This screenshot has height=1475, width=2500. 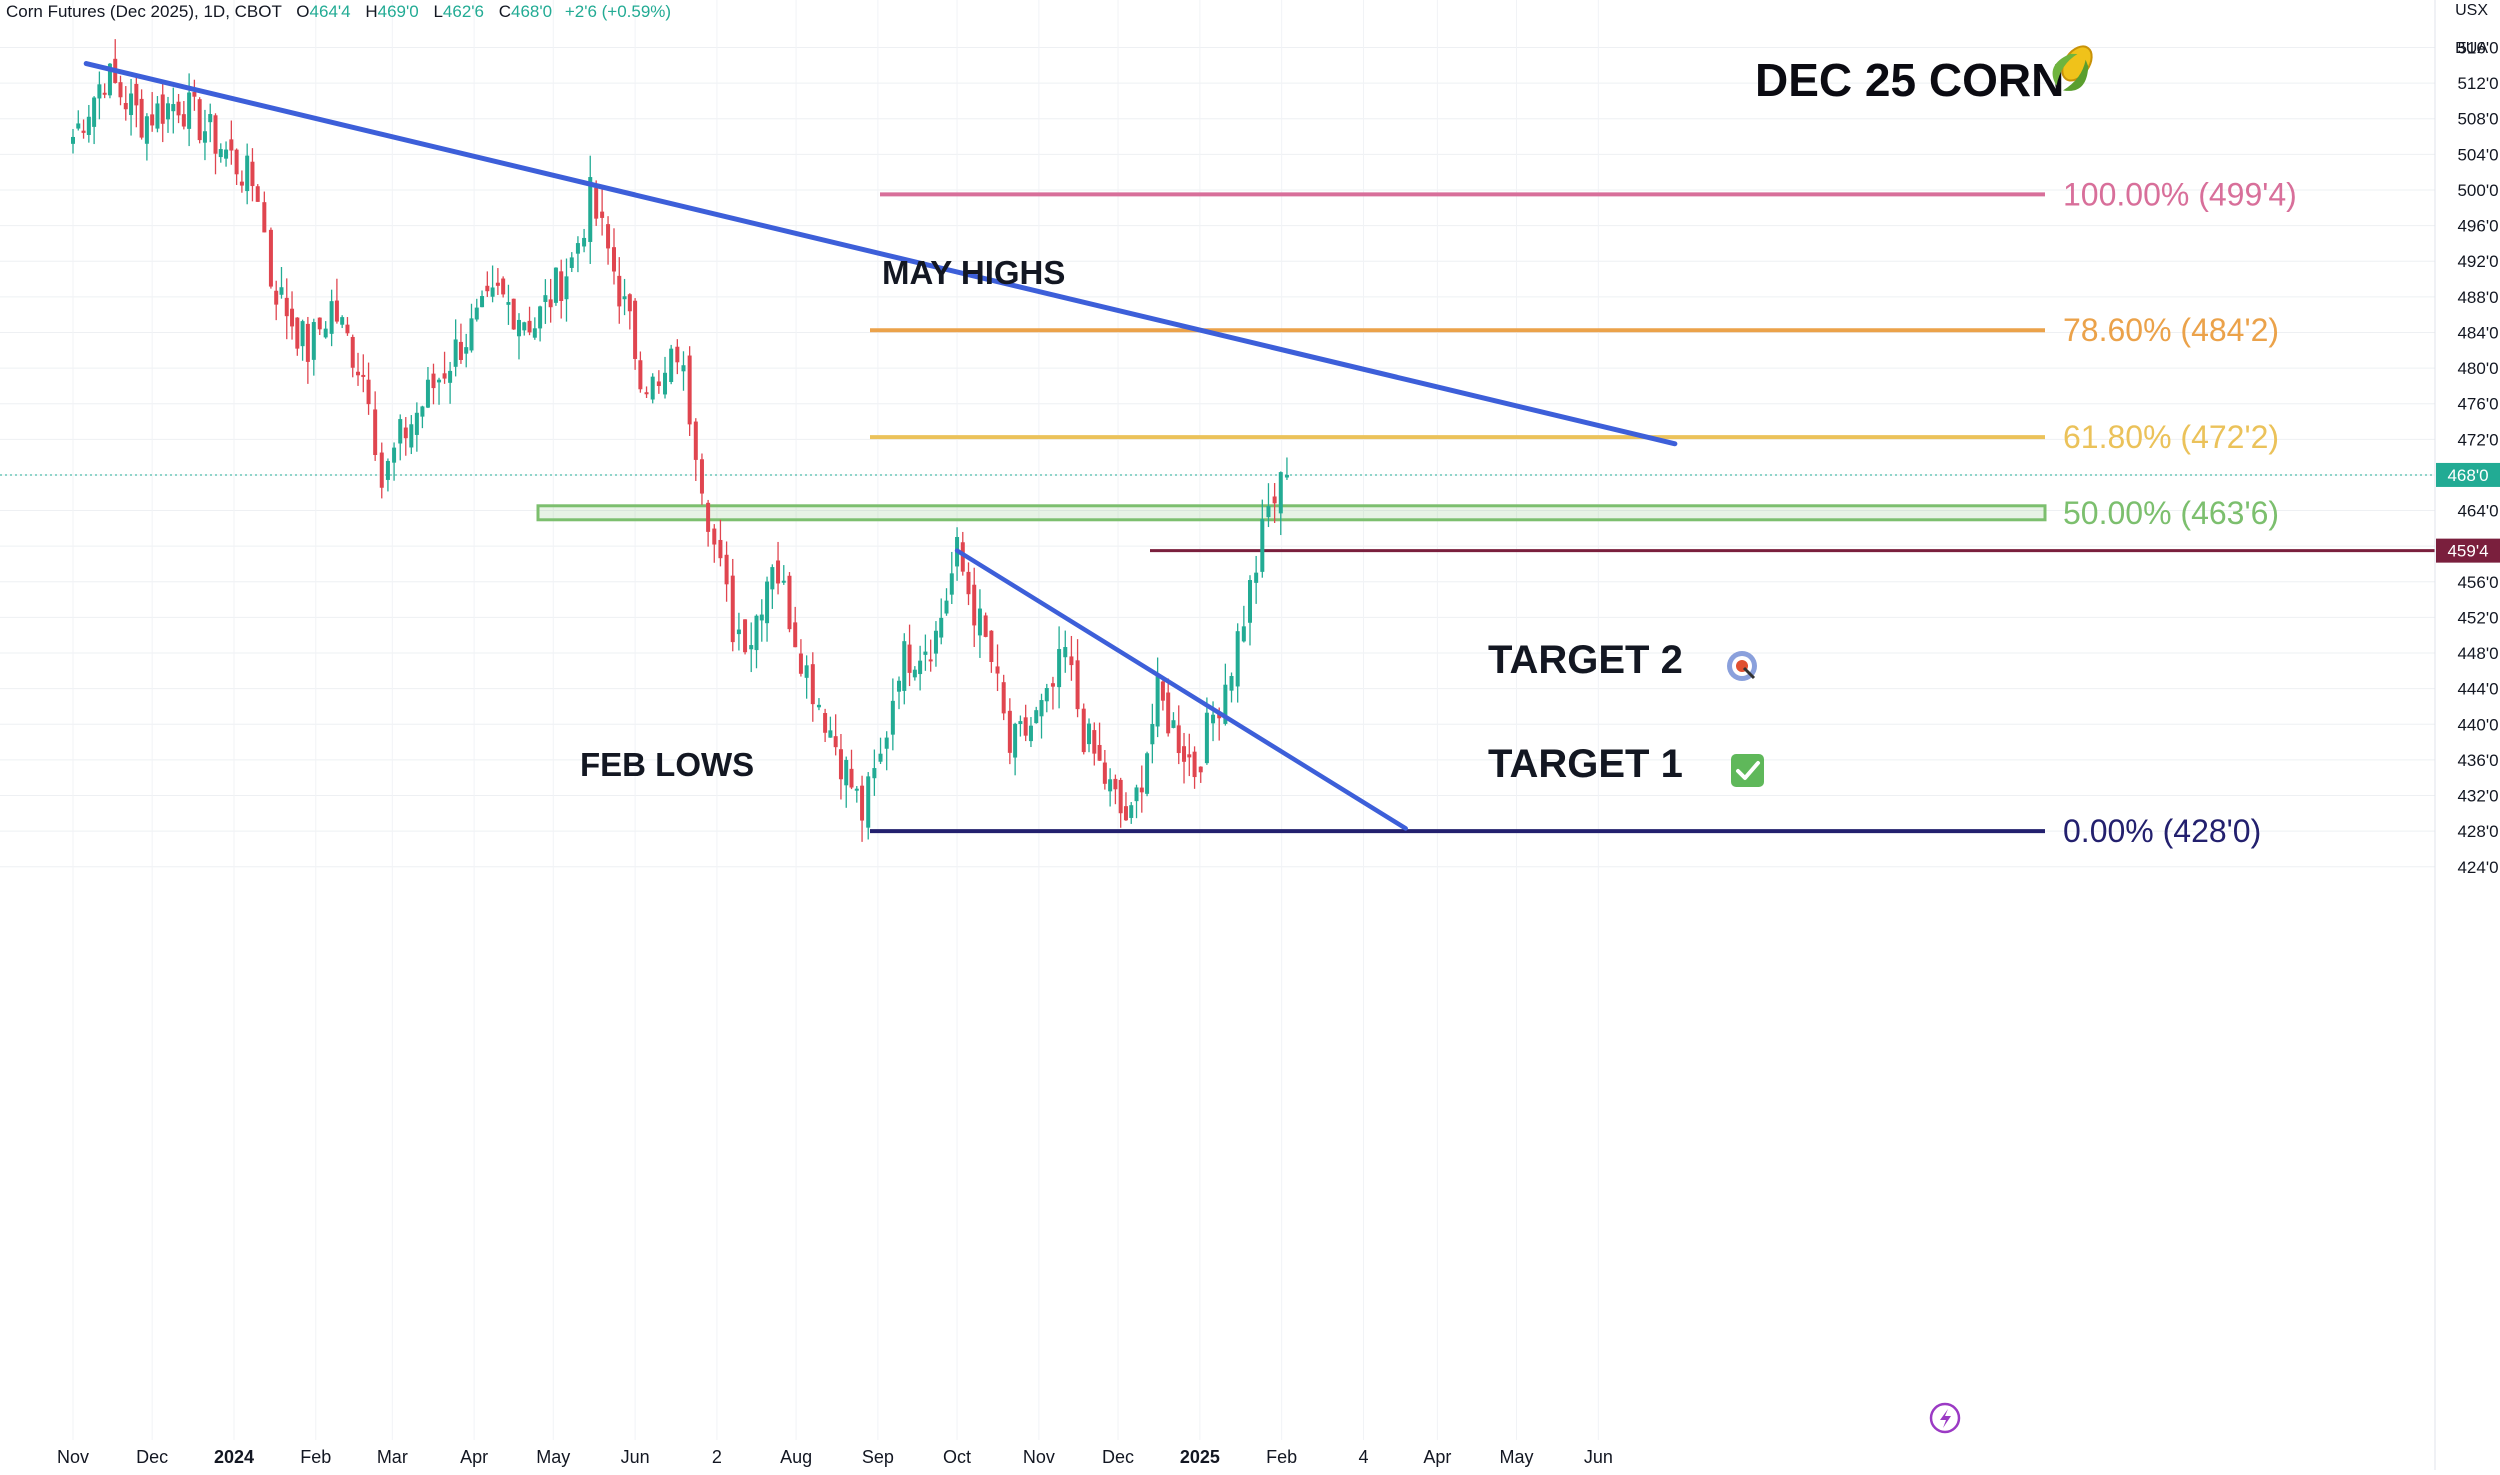 What do you see at coordinates (2477, 404) in the screenshot?
I see `y-tick-label: 476'0` at bounding box center [2477, 404].